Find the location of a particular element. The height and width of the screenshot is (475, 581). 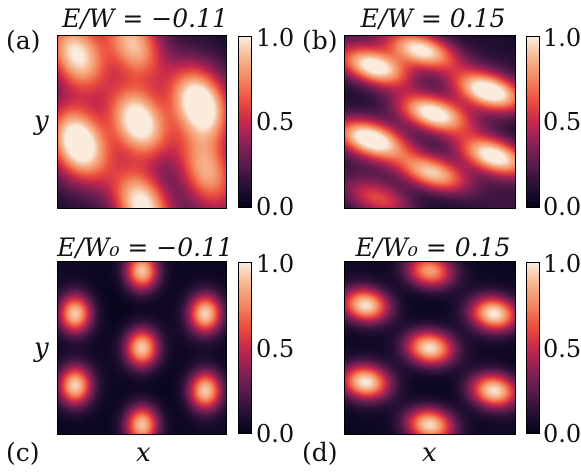

colorbar-a-tick-mid: 0.5 is located at coordinates (275, 122).